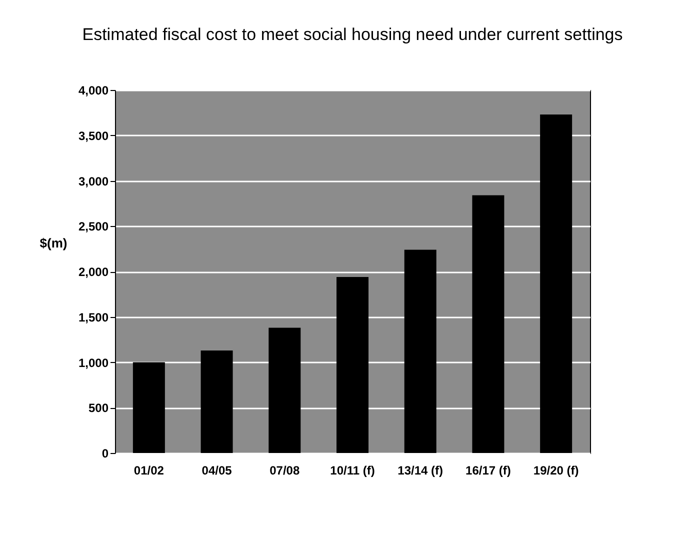  I want to click on x-tick-label: 16/17 (f), so click(488, 471).